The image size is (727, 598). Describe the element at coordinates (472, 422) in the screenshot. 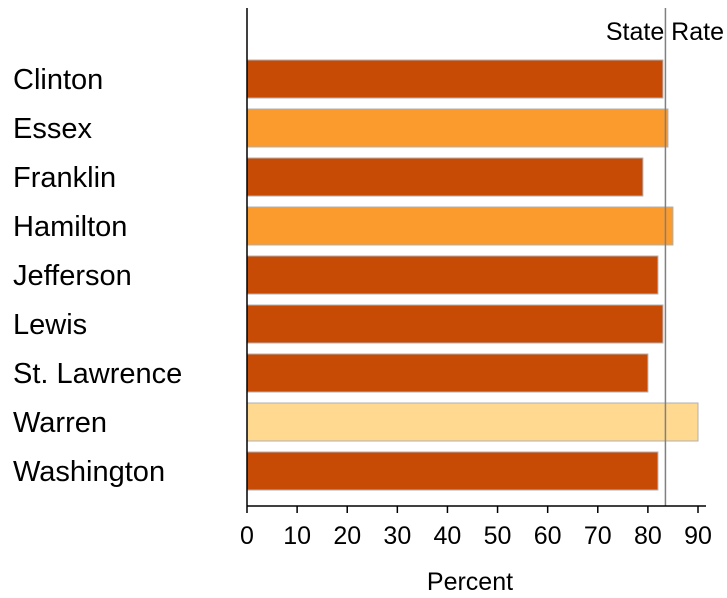

I see `bar-warren` at that location.